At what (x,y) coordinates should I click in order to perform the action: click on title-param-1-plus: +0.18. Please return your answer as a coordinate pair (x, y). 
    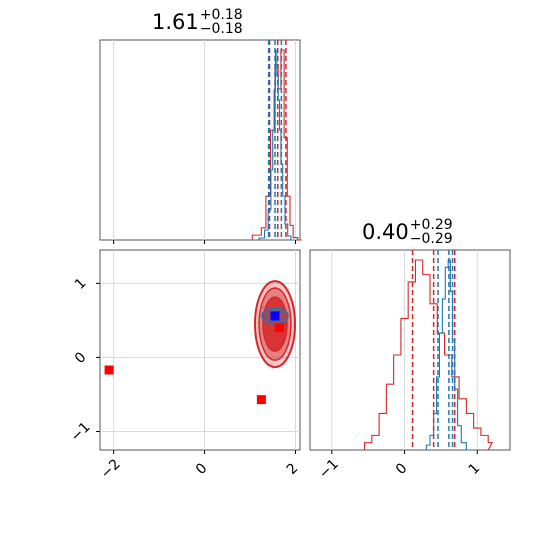
    Looking at the image, I should click on (221, 15).